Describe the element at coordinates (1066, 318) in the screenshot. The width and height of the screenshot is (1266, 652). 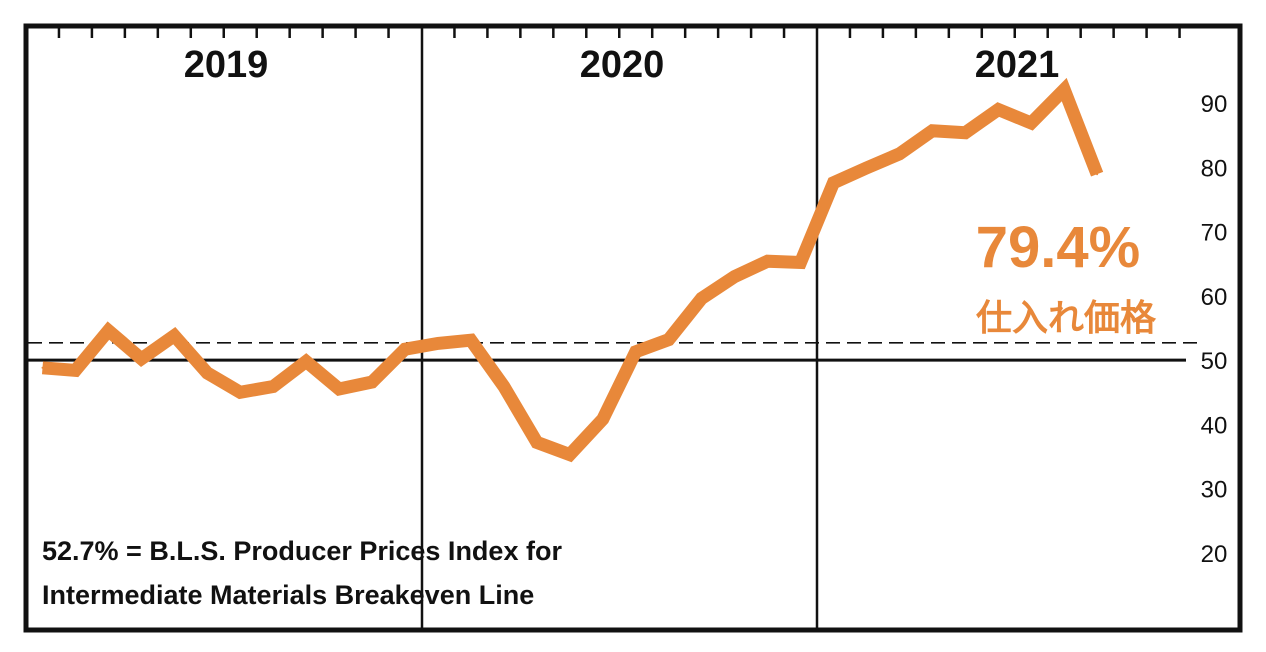
I see `callout-label: 仕入れ価格` at that location.